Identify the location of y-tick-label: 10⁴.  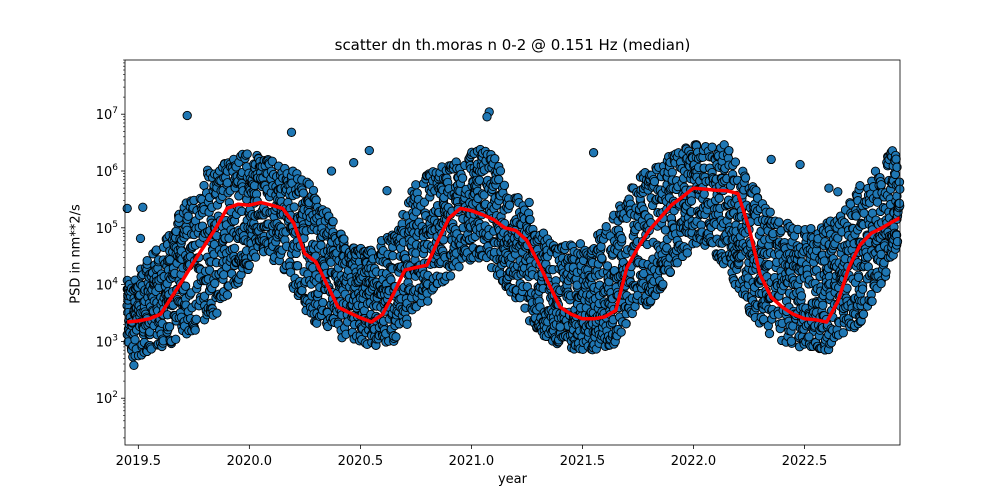
(107, 285).